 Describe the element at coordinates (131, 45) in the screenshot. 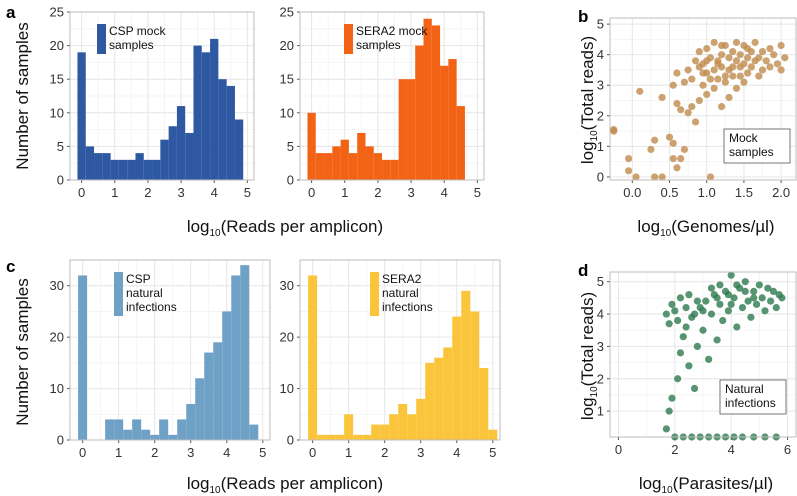

I see `legend-label: samples` at that location.